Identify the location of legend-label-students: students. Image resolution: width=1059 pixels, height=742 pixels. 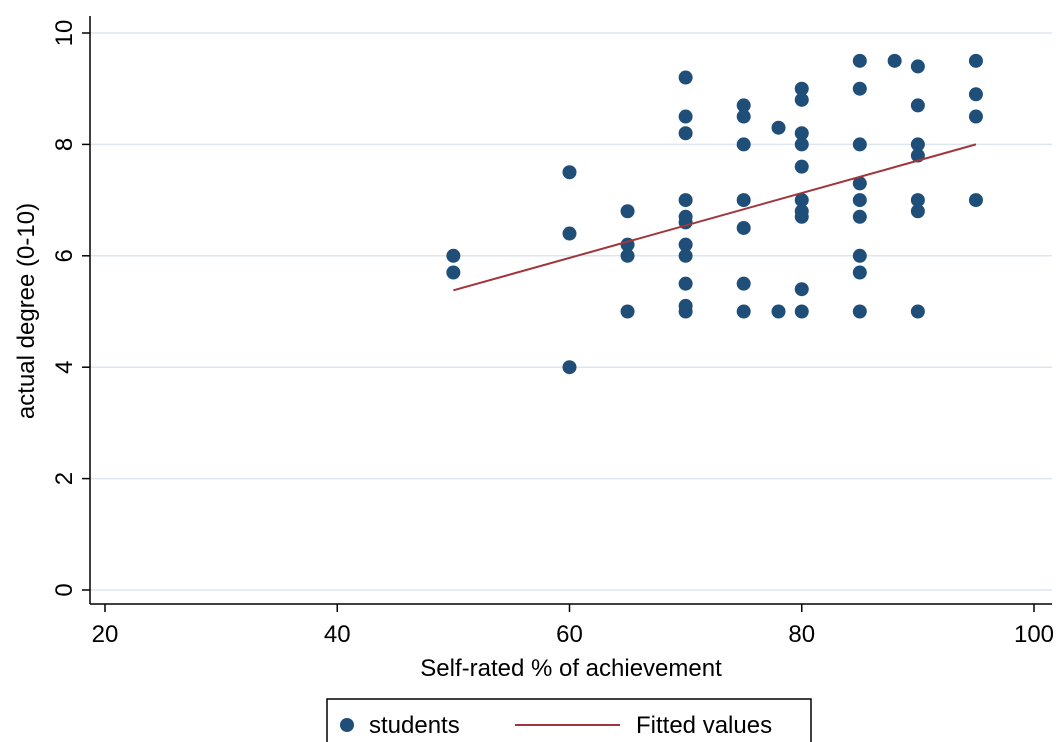
(414, 725).